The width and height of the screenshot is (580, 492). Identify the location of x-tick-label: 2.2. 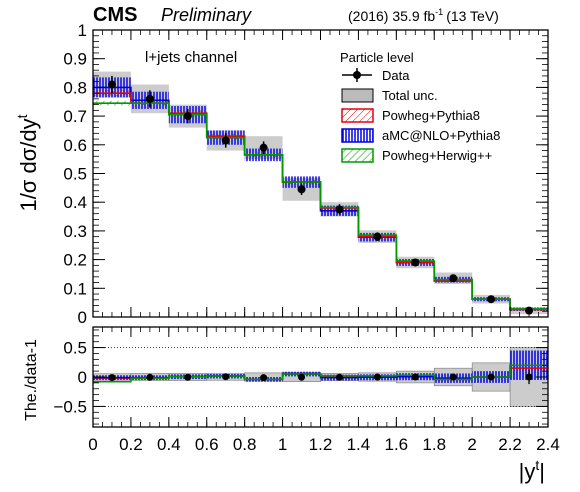
(510, 444).